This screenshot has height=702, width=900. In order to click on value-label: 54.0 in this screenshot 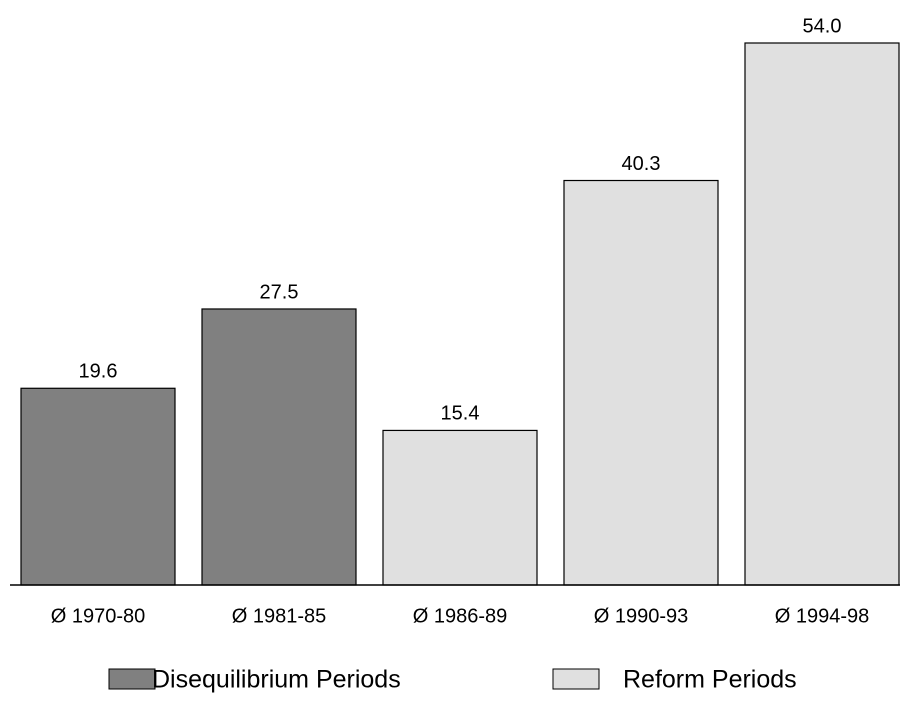, I will do `click(822, 26)`.